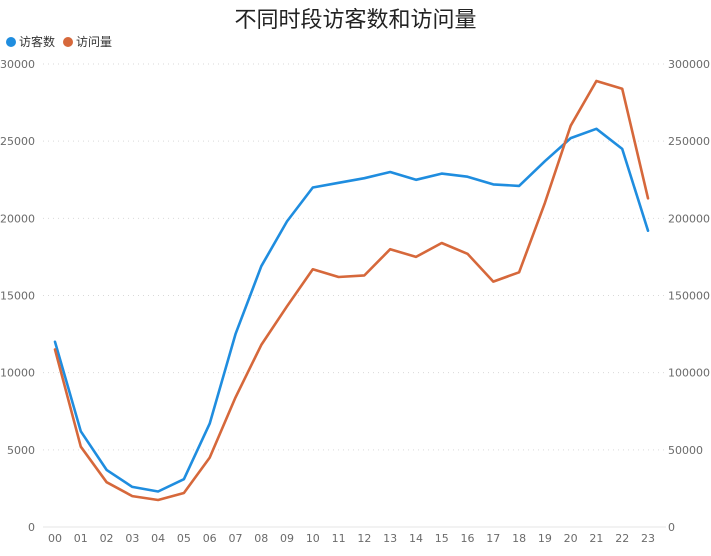 The image size is (711, 556). I want to click on x-tick-label: 07, so click(235, 538).